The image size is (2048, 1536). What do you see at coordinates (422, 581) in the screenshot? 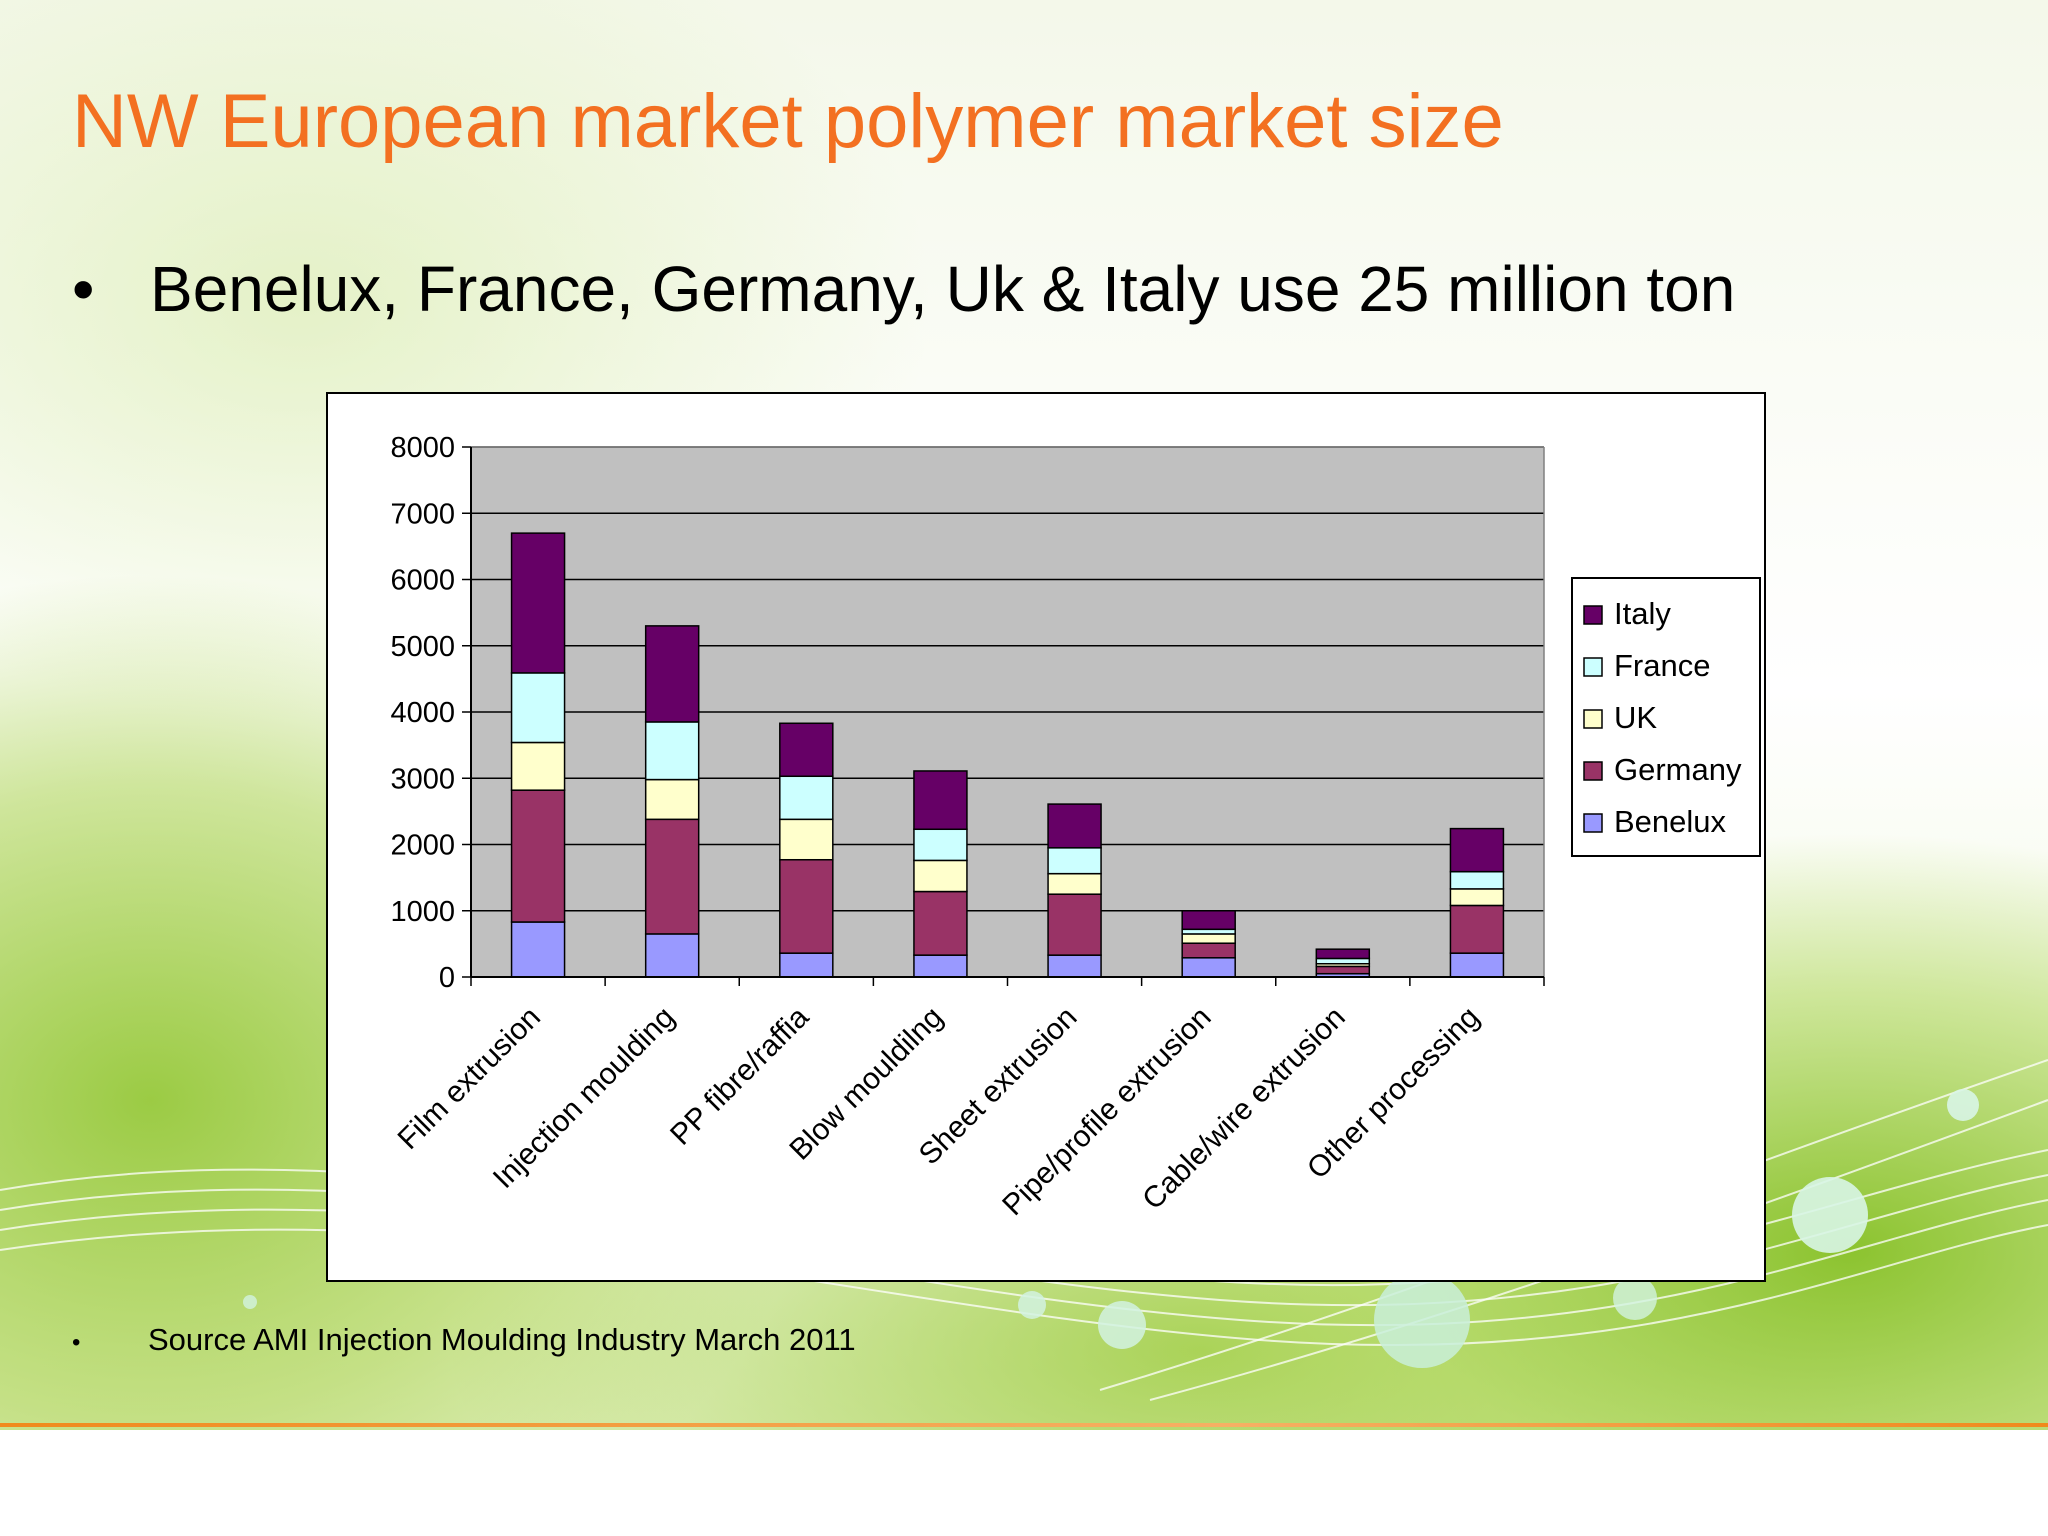
I see `y-tick-label: 6000` at bounding box center [422, 581].